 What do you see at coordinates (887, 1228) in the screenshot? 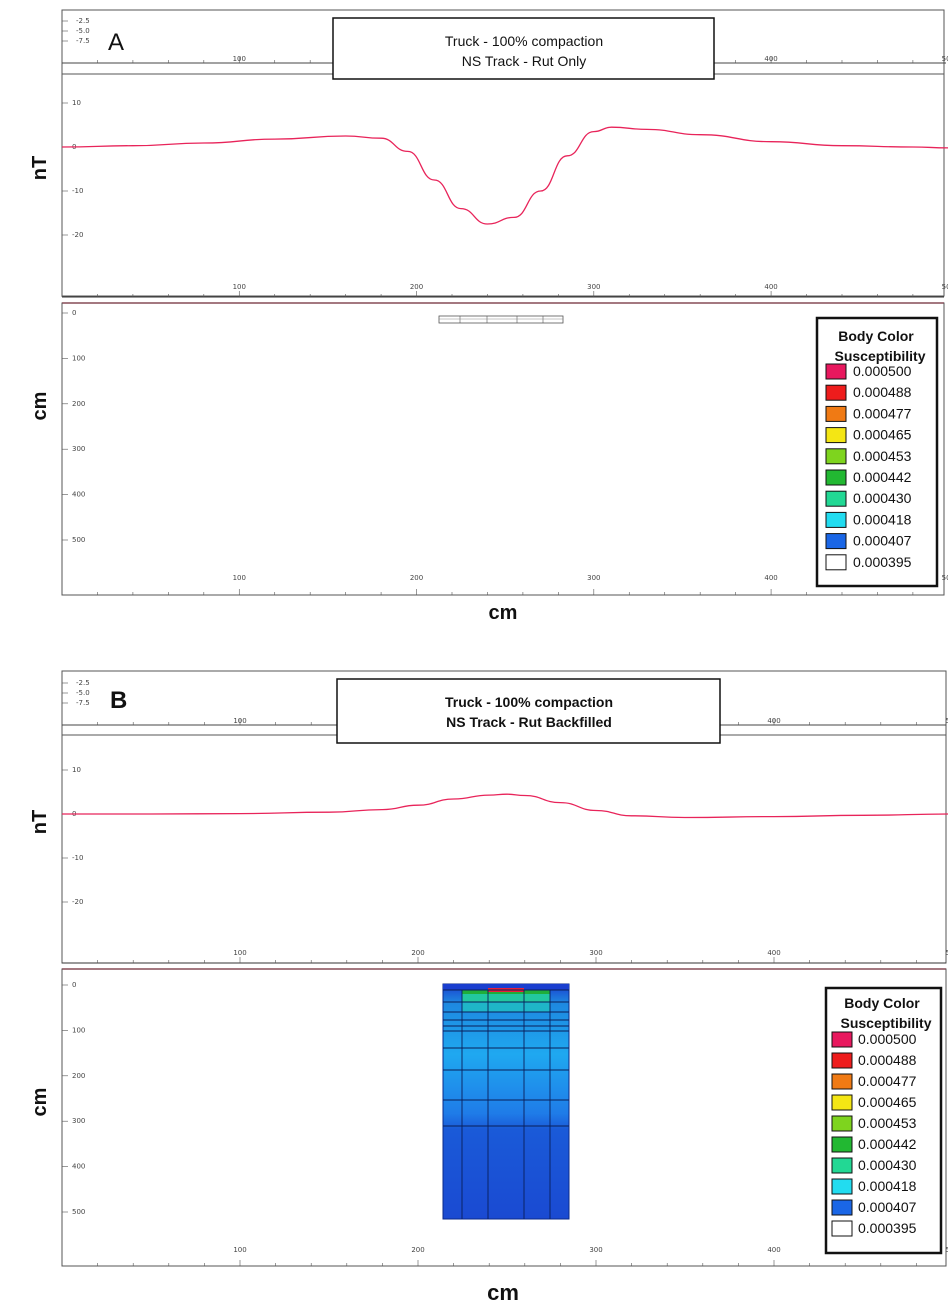
I see `legend-value: 0.000395` at bounding box center [887, 1228].